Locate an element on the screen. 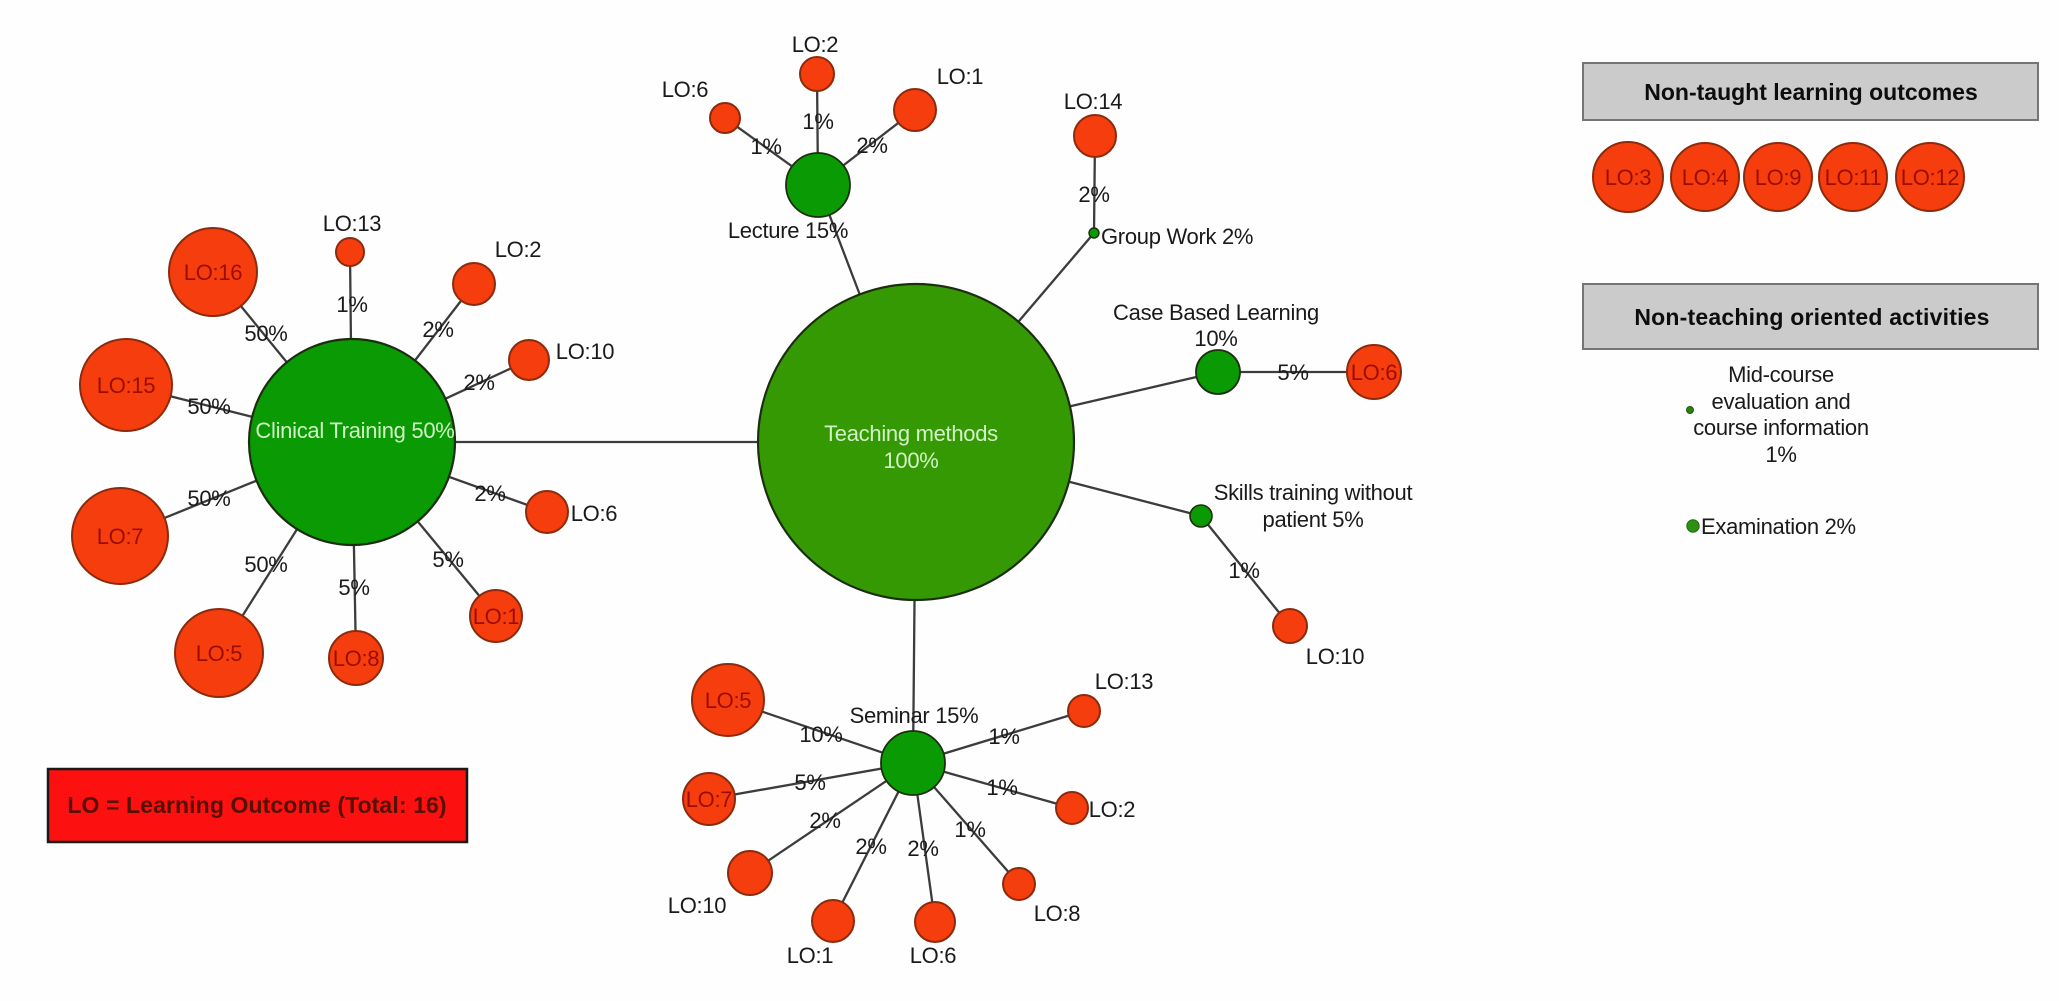 The image size is (2059, 1001). svg-text: Seminar 15% is located at coordinates (914, 715).